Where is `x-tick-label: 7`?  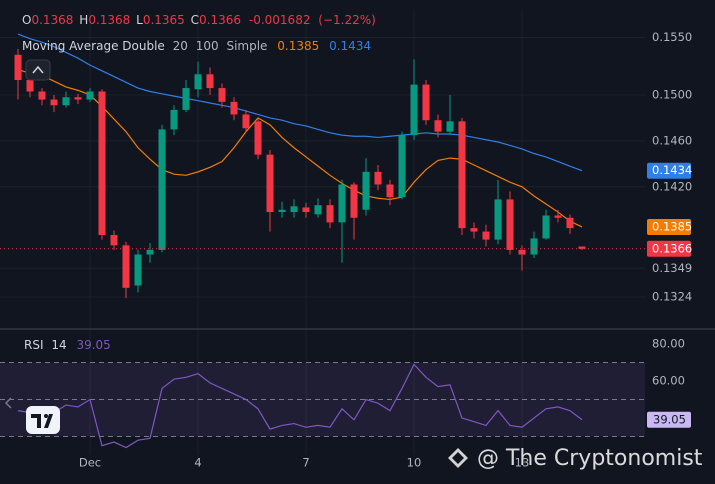
x-tick-label: 7 is located at coordinates (305, 463).